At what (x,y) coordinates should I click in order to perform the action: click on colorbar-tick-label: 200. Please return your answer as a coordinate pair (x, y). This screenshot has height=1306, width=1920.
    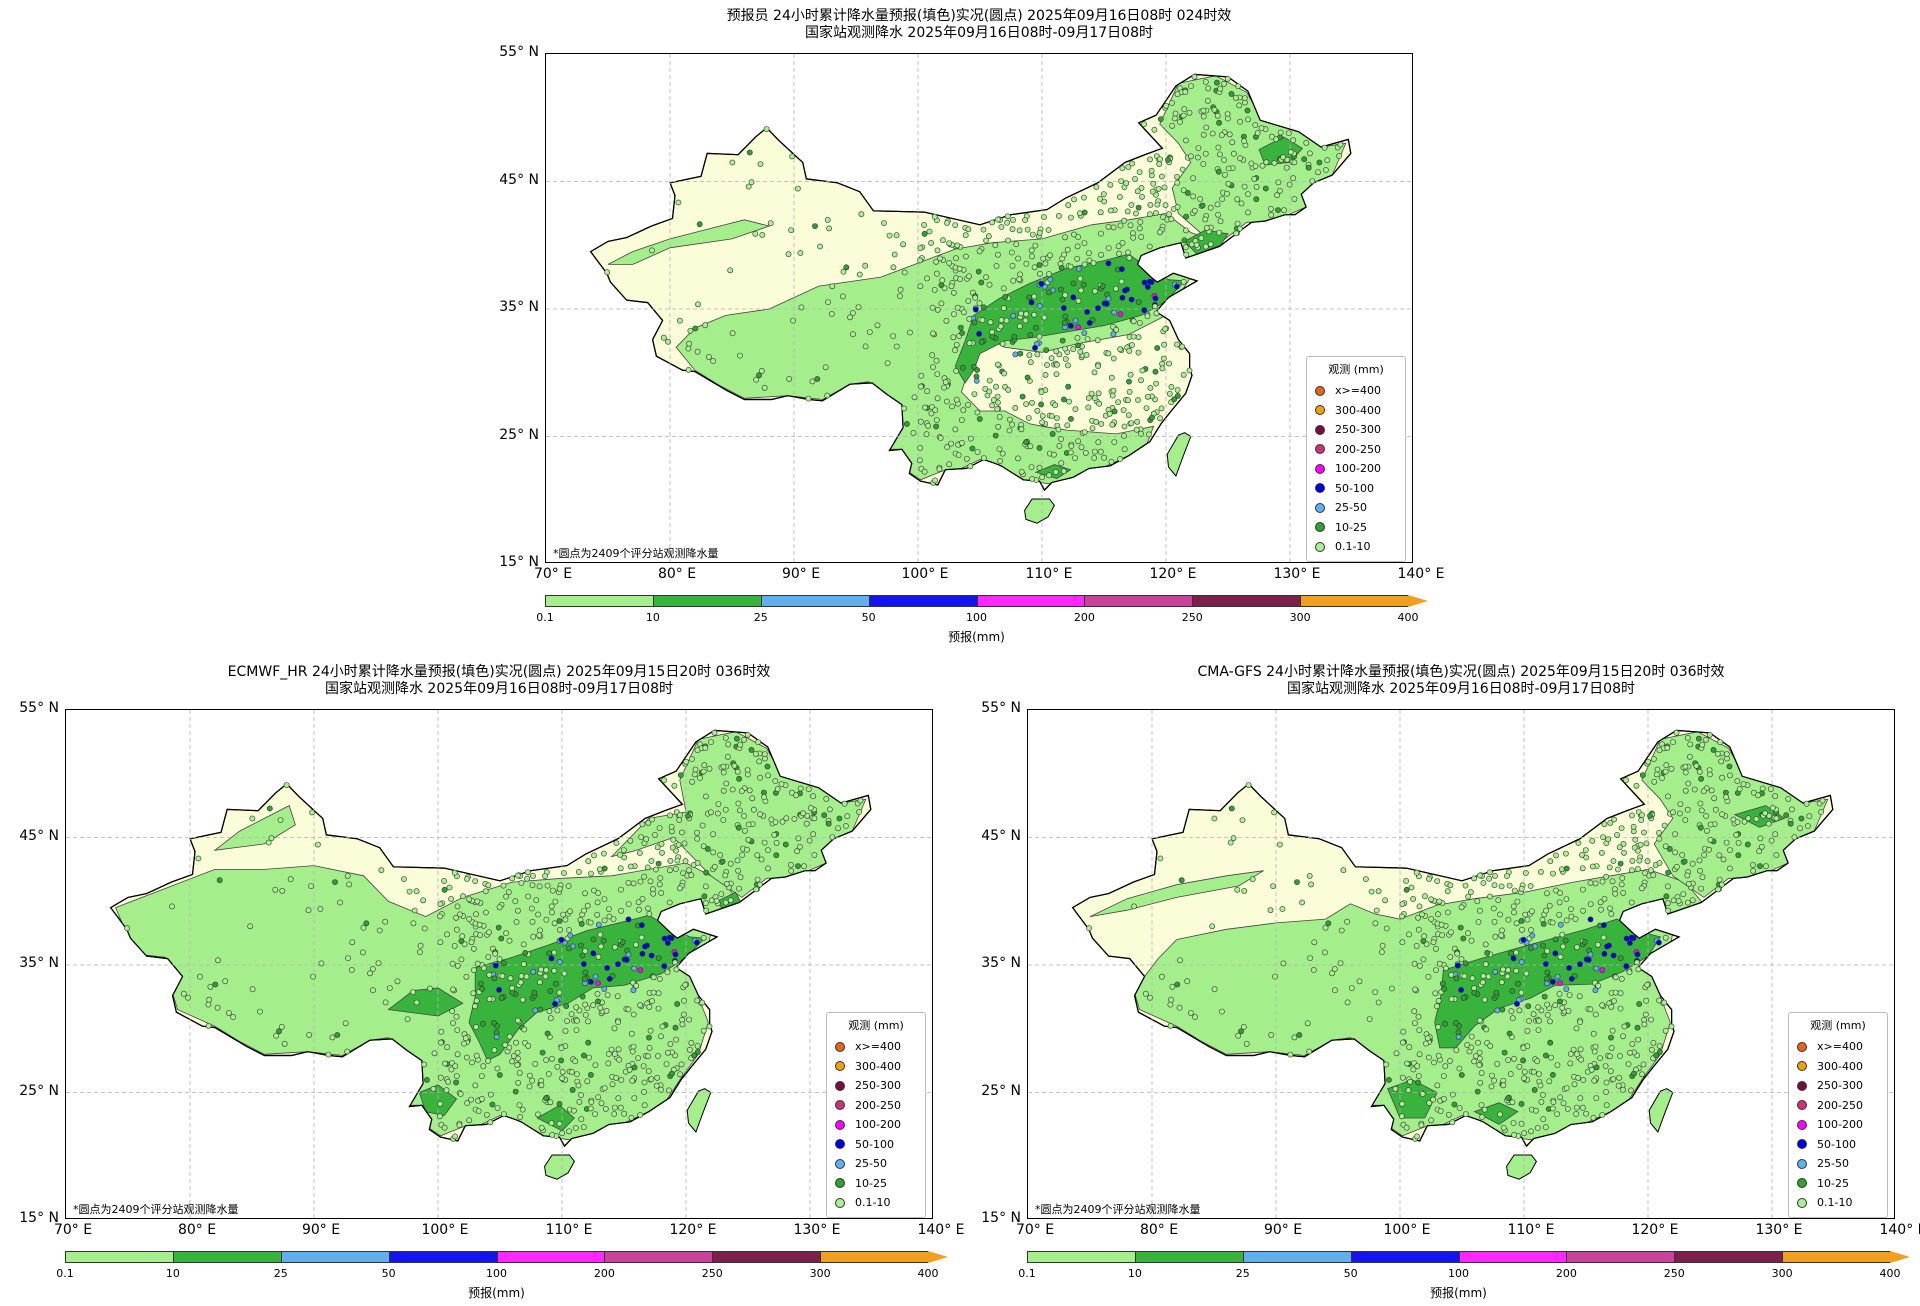
    Looking at the image, I should click on (1084, 617).